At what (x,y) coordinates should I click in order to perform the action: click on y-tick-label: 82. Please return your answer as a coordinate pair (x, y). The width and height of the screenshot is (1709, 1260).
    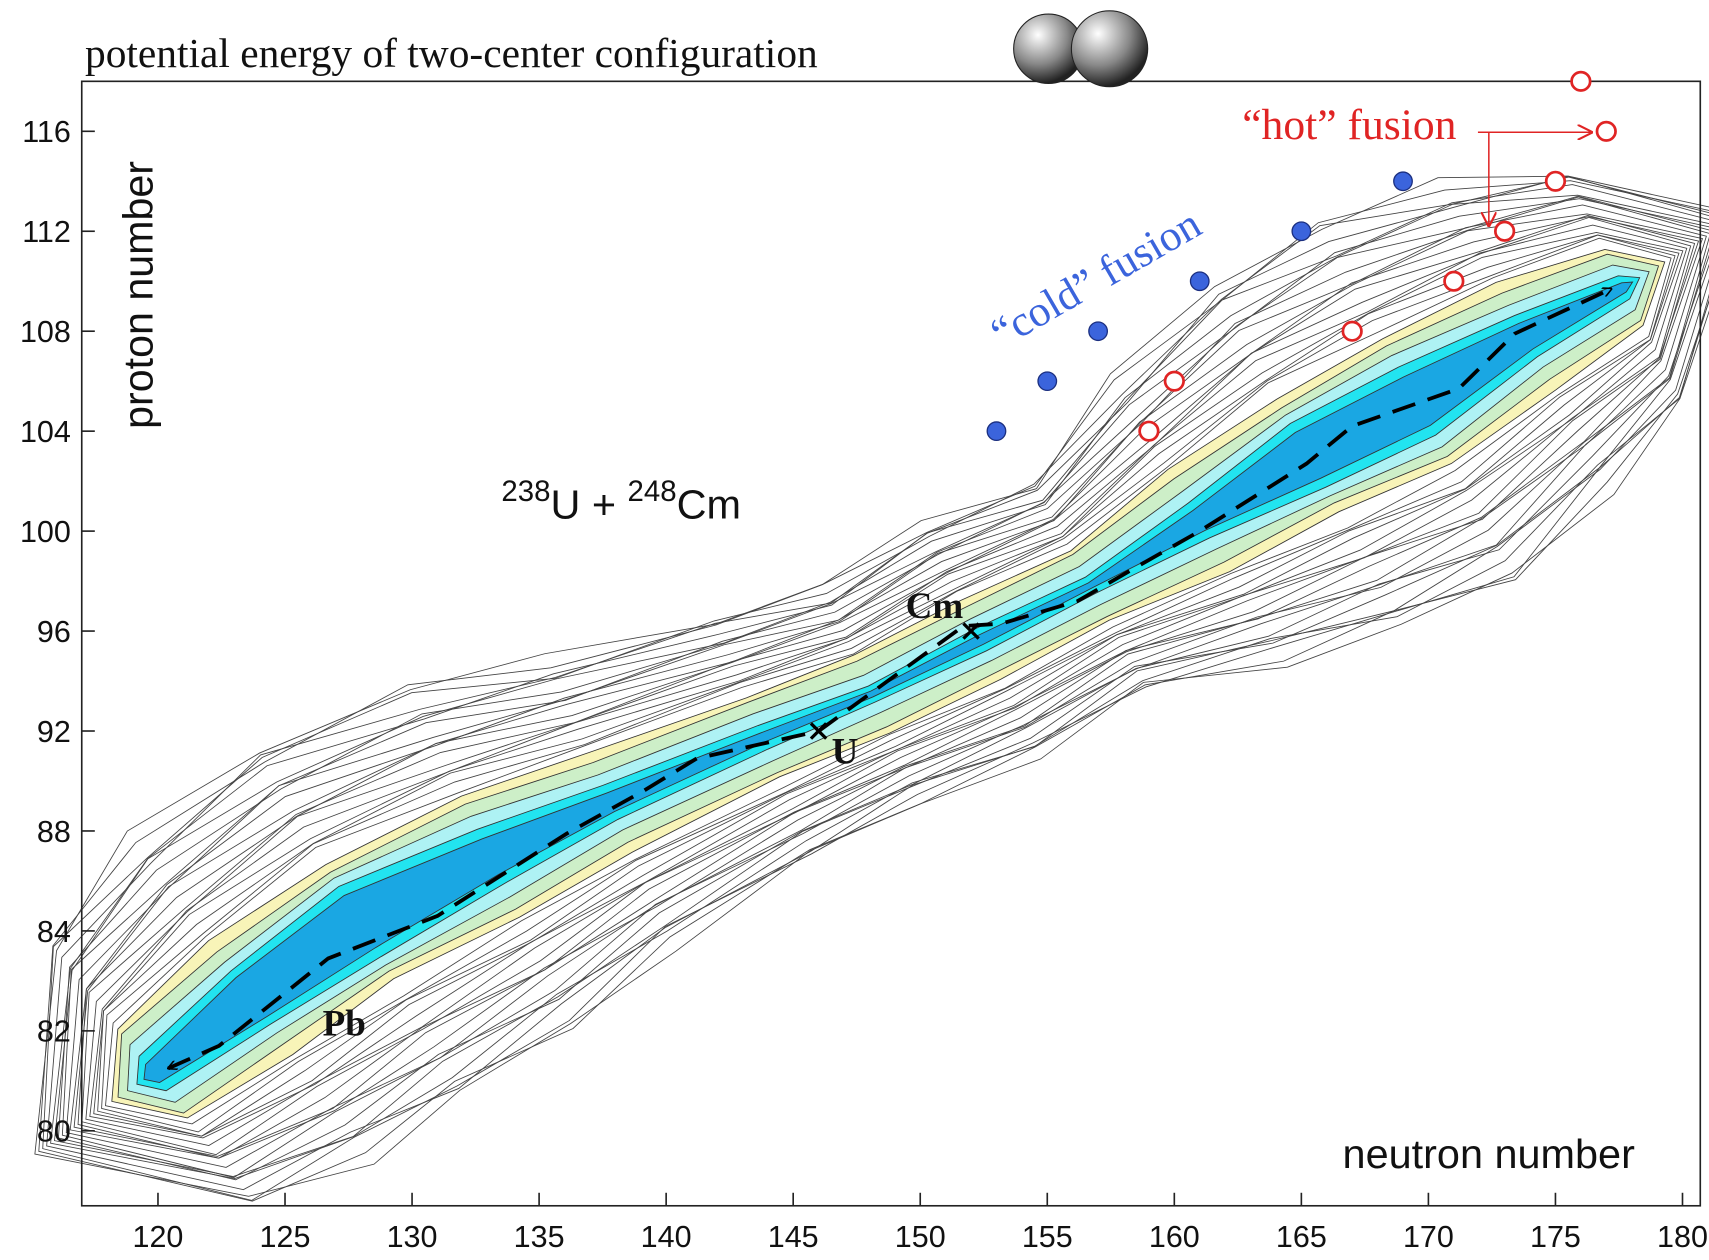
    Looking at the image, I should click on (54, 1032).